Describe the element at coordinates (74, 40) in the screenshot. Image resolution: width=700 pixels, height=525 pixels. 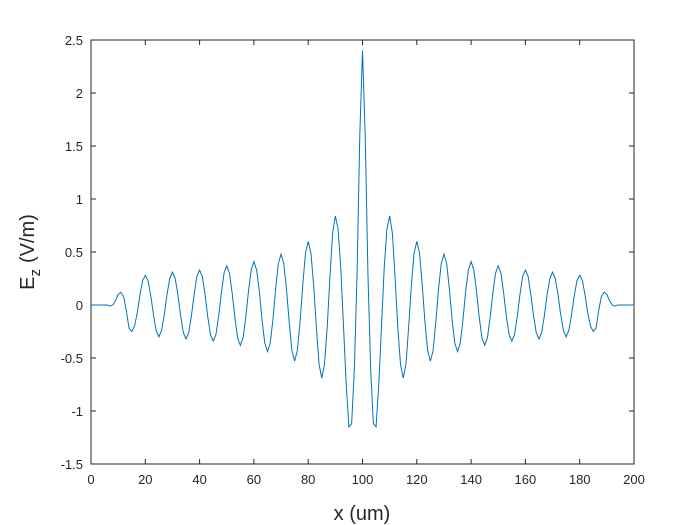
I see `y-tick-label: 2.5` at that location.